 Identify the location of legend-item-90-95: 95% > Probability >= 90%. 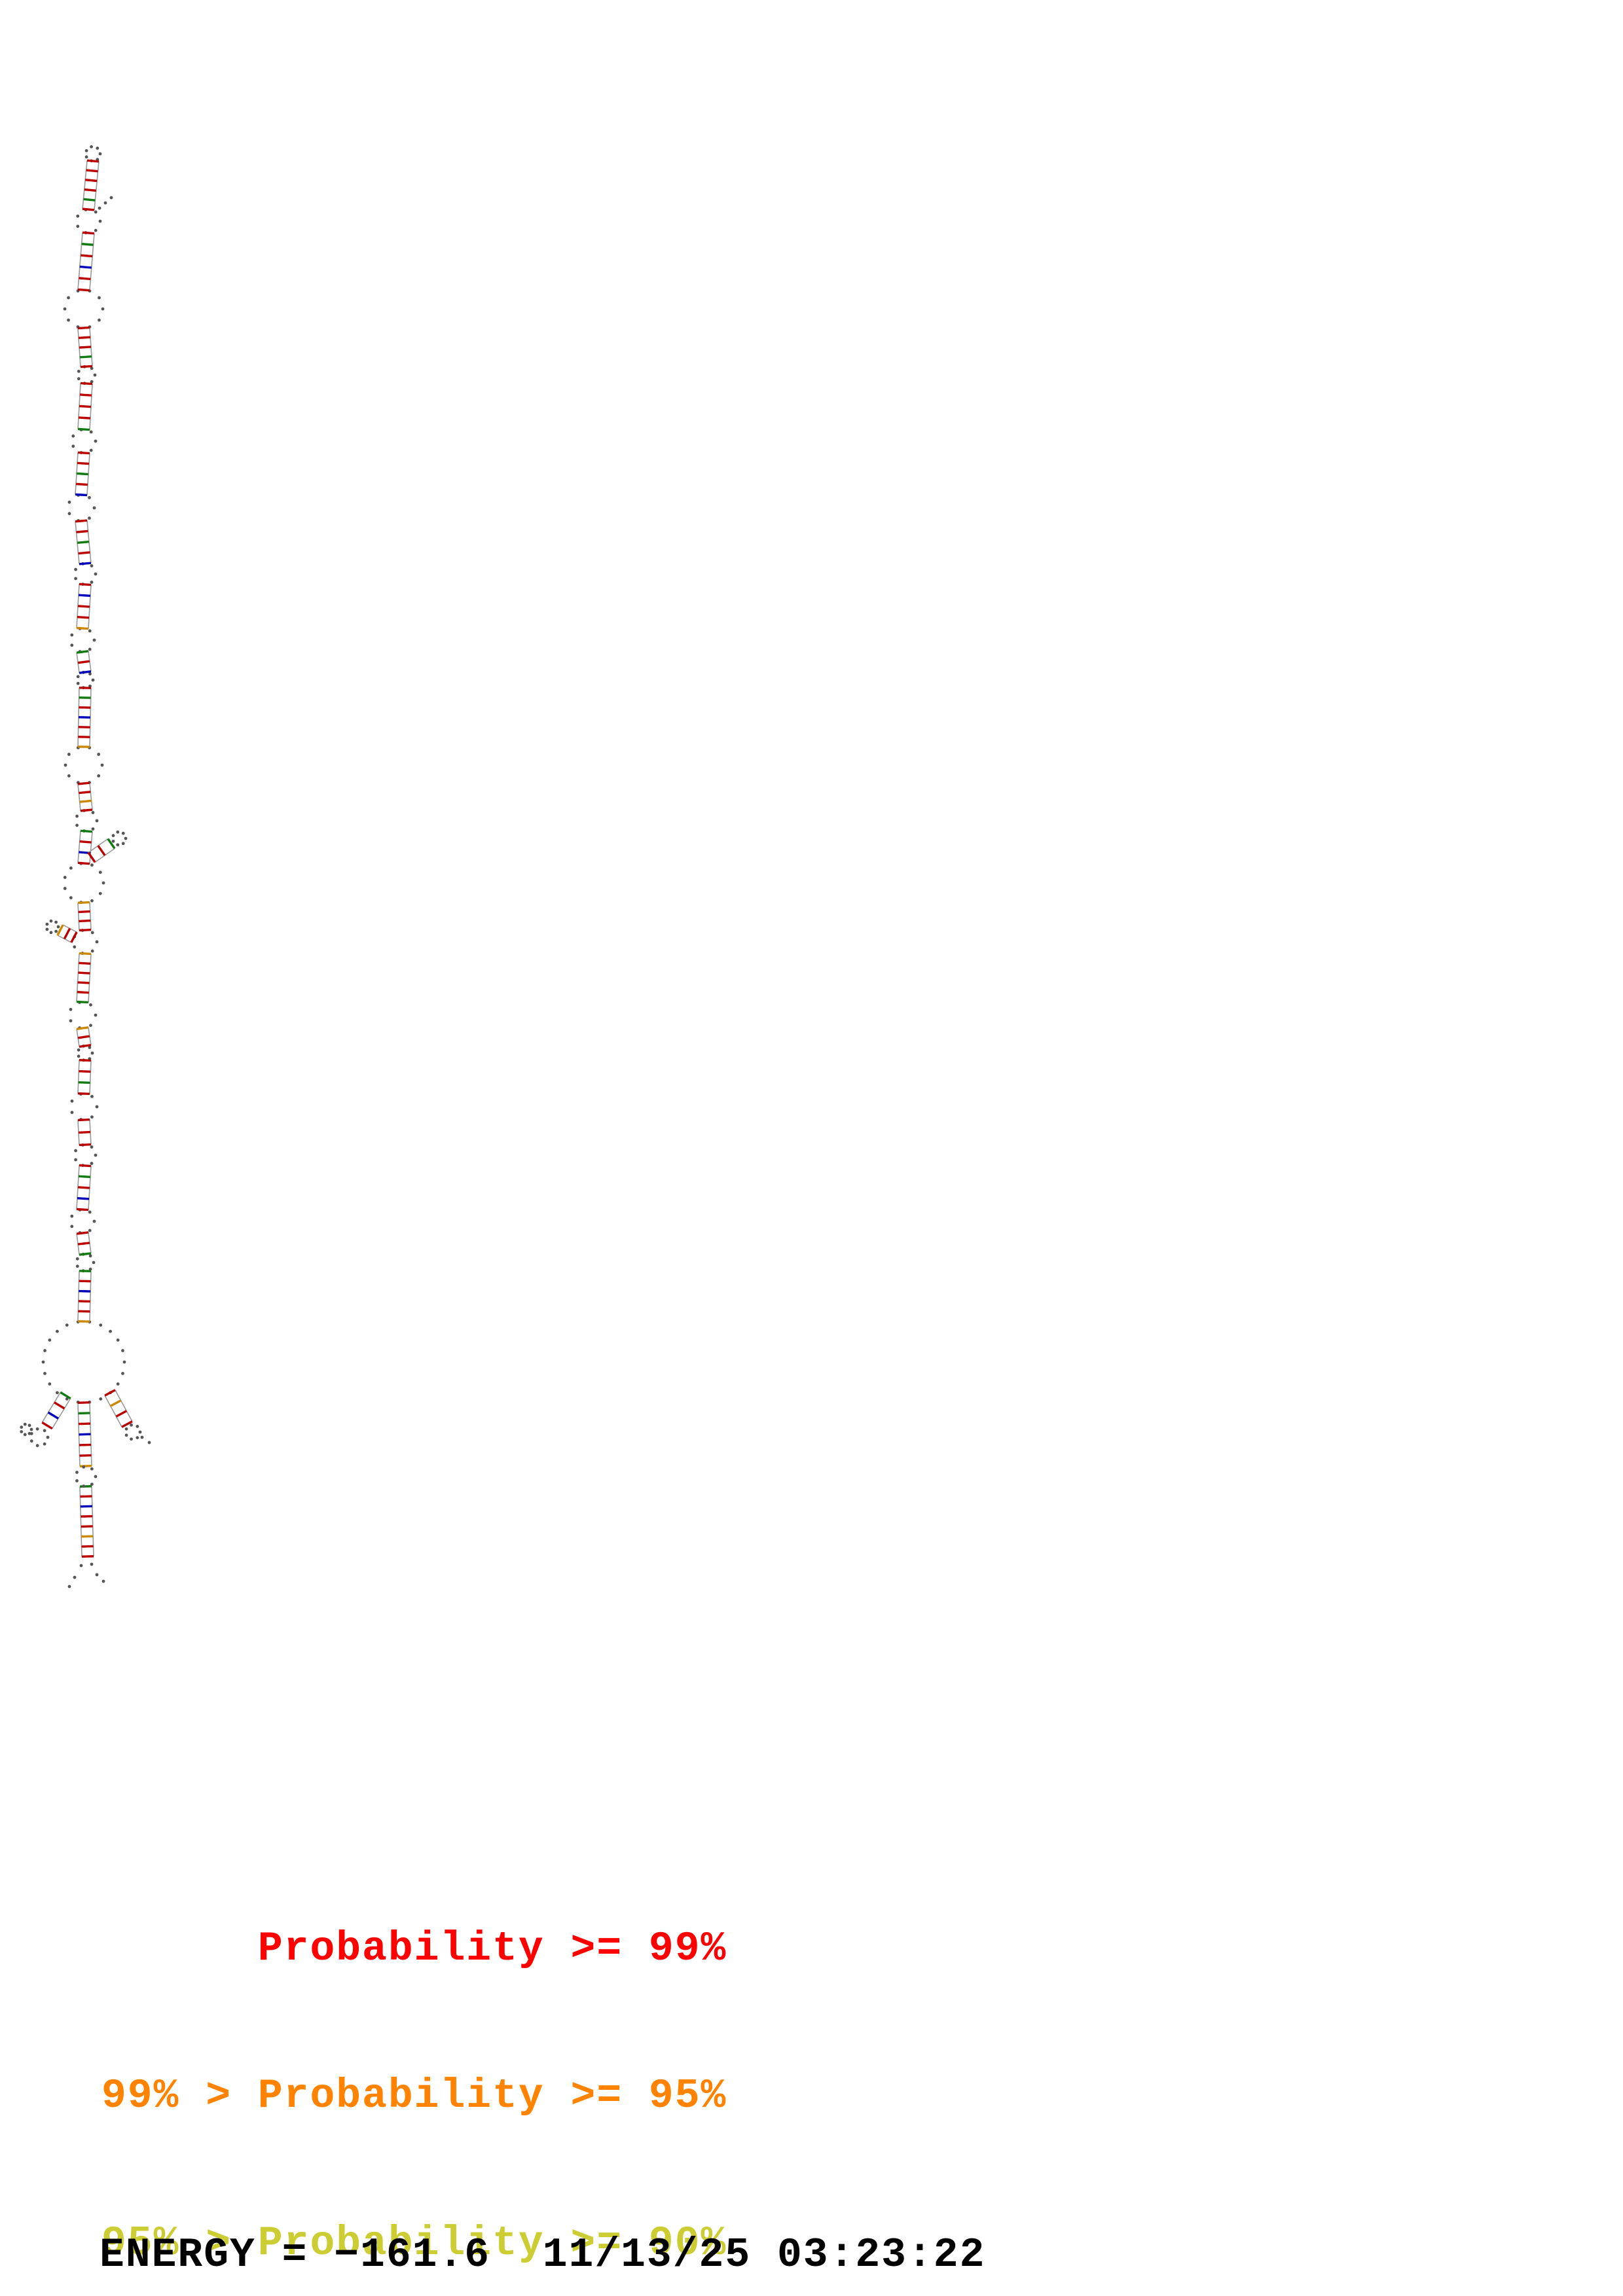
(414, 2243).